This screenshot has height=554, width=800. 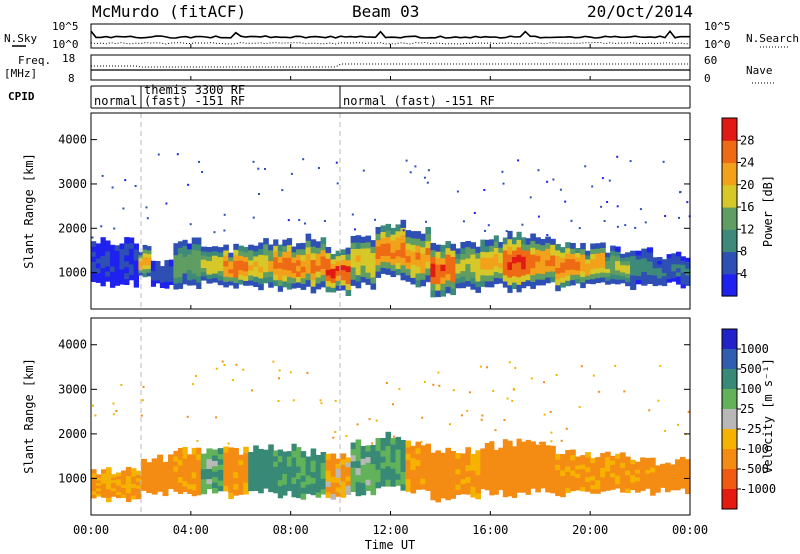 I want to click on x-tick-label: 08:00, so click(x=291, y=530).